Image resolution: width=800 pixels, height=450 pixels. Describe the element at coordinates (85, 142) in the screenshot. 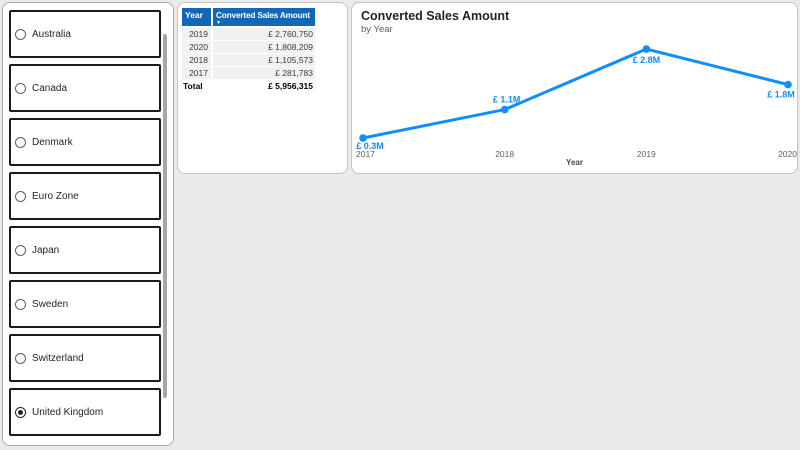

I see `slicer-option-denmark: Denmark` at that location.